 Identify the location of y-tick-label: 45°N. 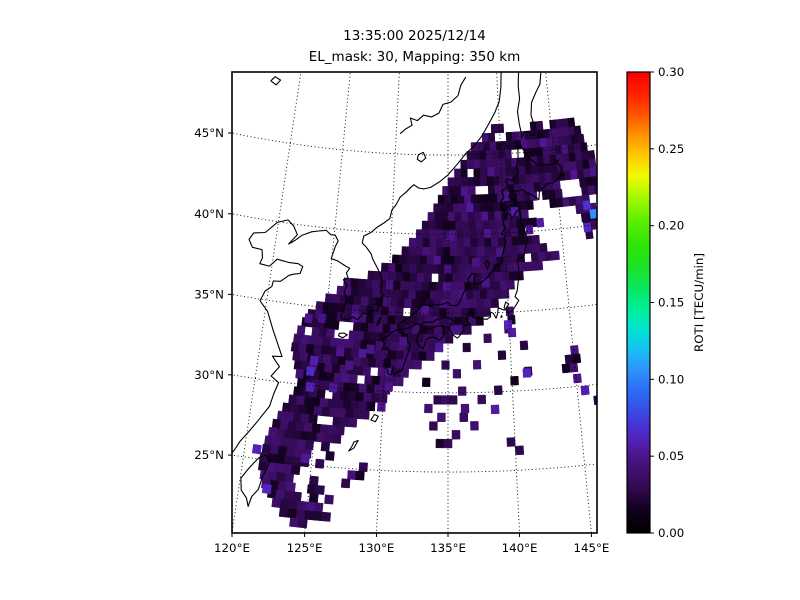
(209, 133).